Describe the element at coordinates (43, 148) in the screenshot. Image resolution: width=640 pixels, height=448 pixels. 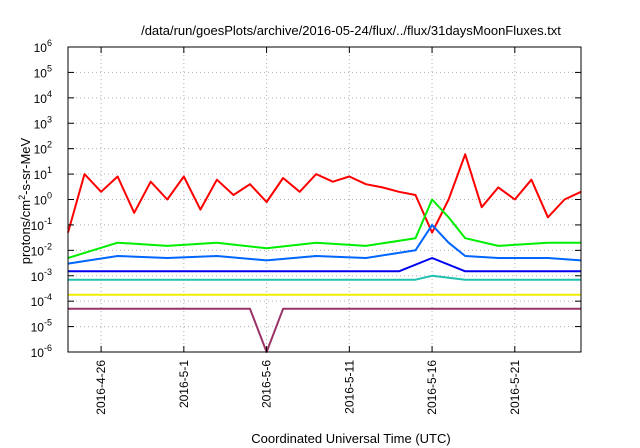
I see `y-tick-label: 10²` at that location.